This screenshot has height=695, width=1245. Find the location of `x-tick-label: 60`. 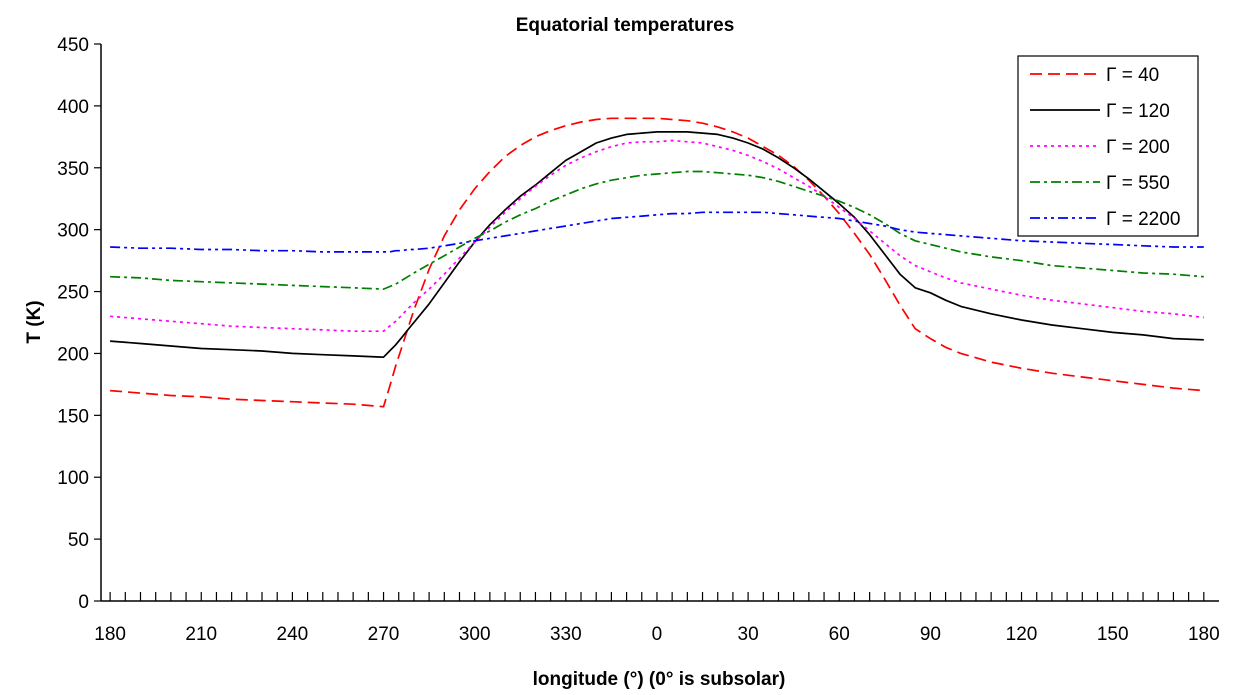

x-tick-label: 60 is located at coordinates (839, 634).